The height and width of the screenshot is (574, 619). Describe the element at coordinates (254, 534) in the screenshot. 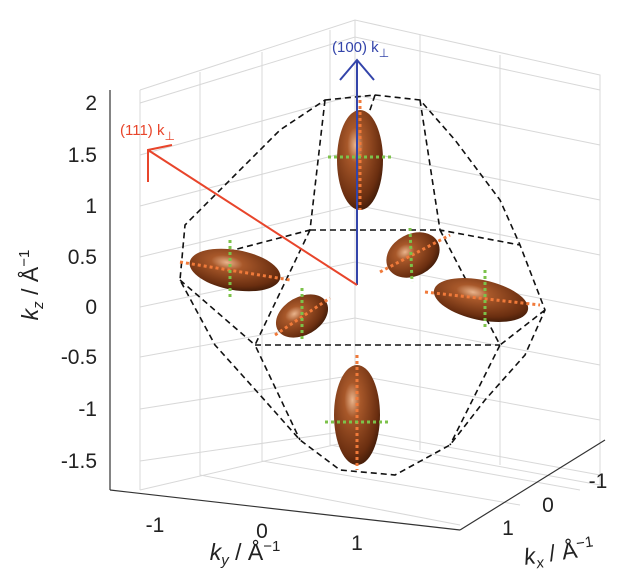

I see `y-ticks: -1 0 1` at that location.